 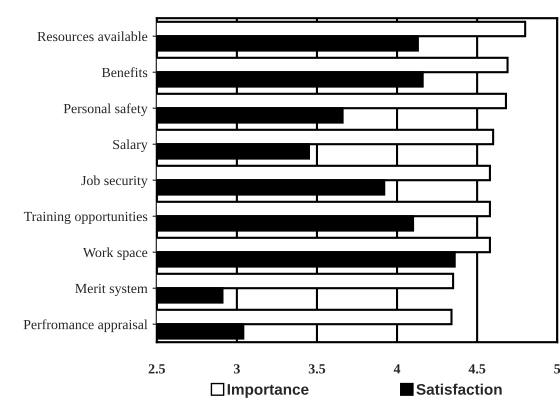 What do you see at coordinates (114, 181) in the screenshot?
I see `y-tick-label: Job security` at bounding box center [114, 181].